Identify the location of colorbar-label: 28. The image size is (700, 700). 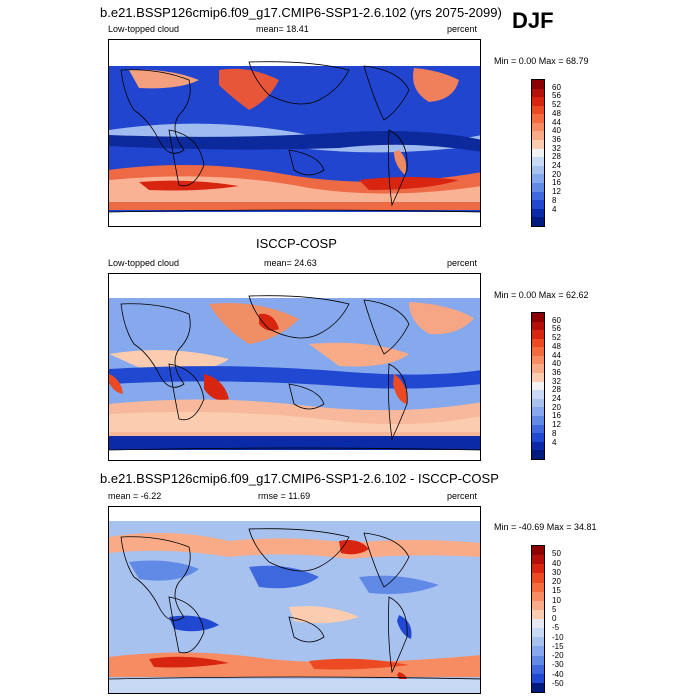
(556, 157).